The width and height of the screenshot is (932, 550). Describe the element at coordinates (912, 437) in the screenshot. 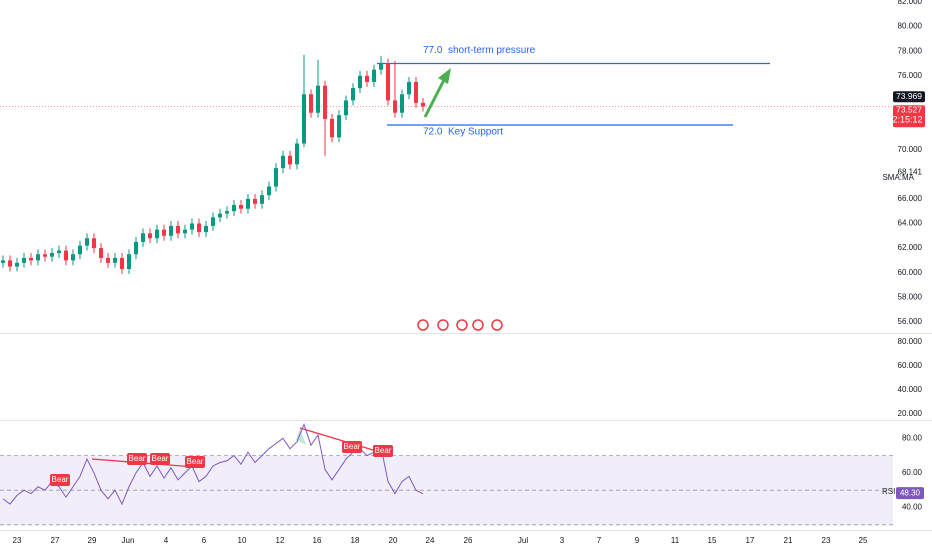

I see `y-tick-label: 80.00` at that location.